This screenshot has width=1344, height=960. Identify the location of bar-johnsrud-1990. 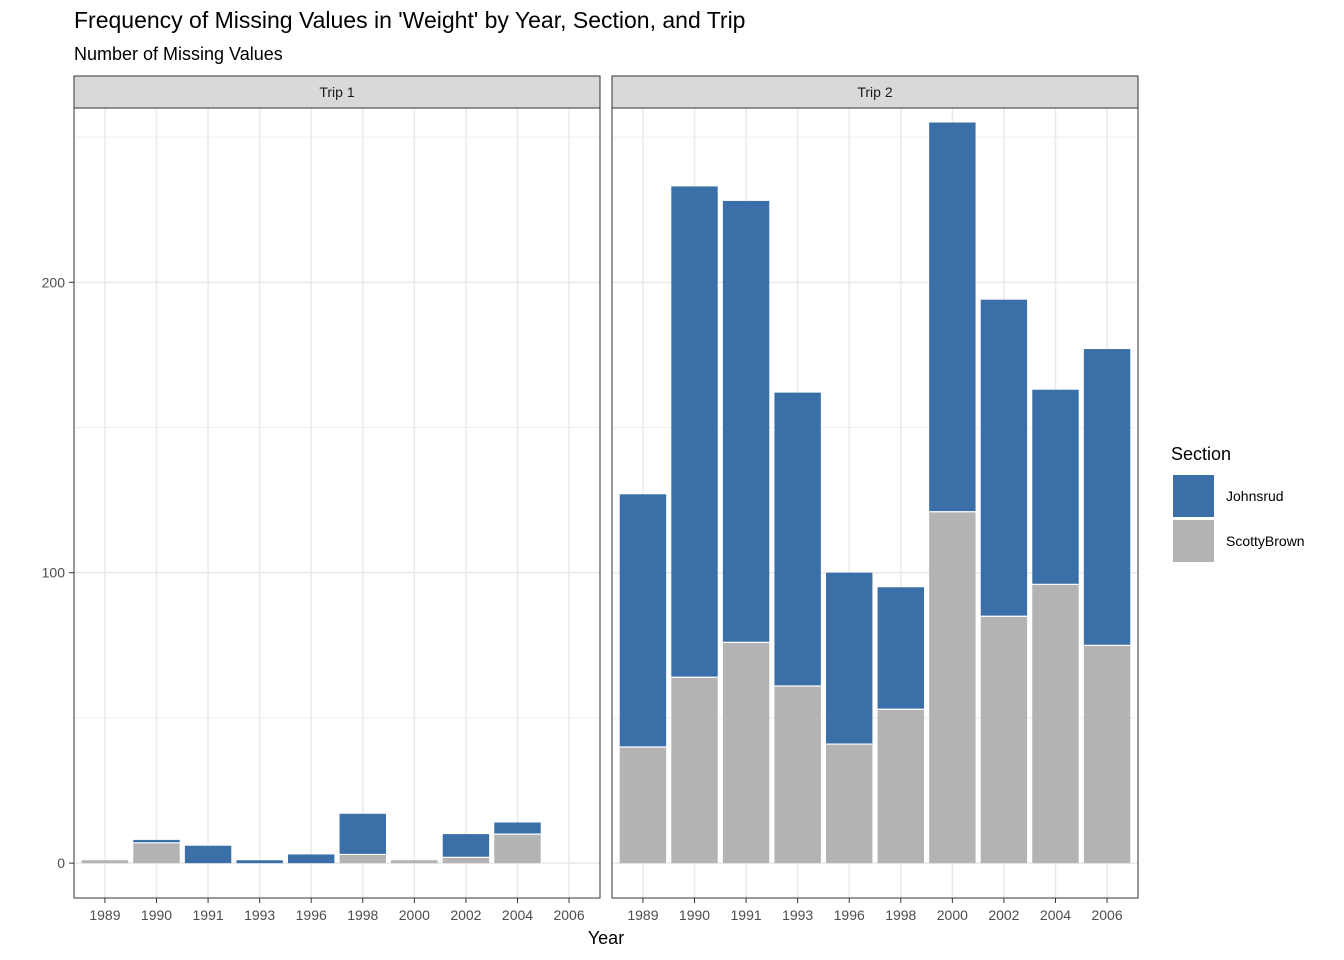
(694, 431).